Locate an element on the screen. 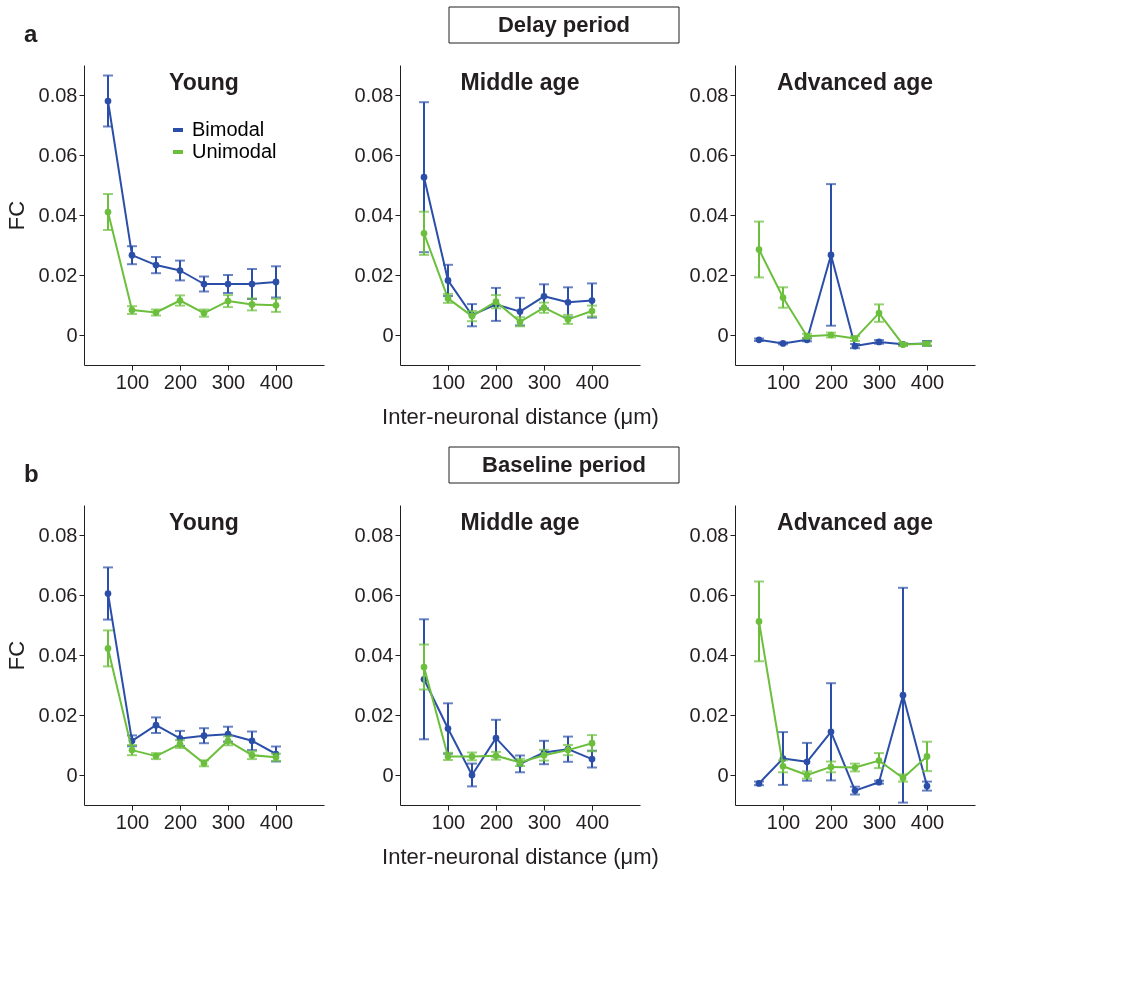 This screenshot has height=987, width=1127. legend-label: Unimodal is located at coordinates (234, 151).